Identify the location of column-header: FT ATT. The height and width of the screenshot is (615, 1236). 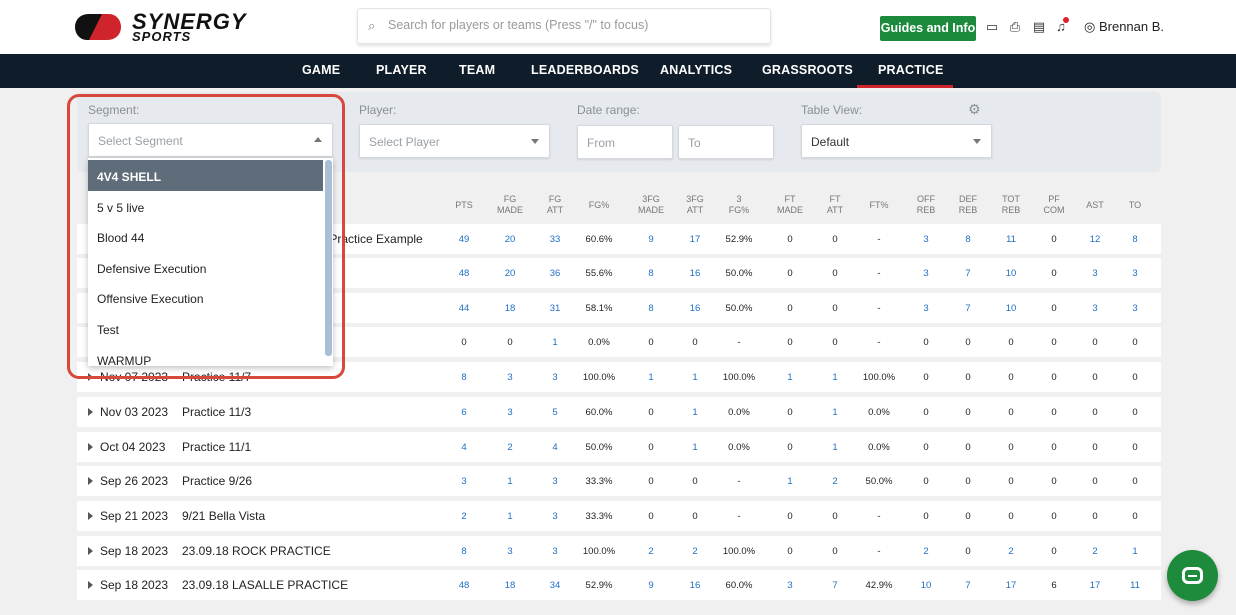
(835, 204).